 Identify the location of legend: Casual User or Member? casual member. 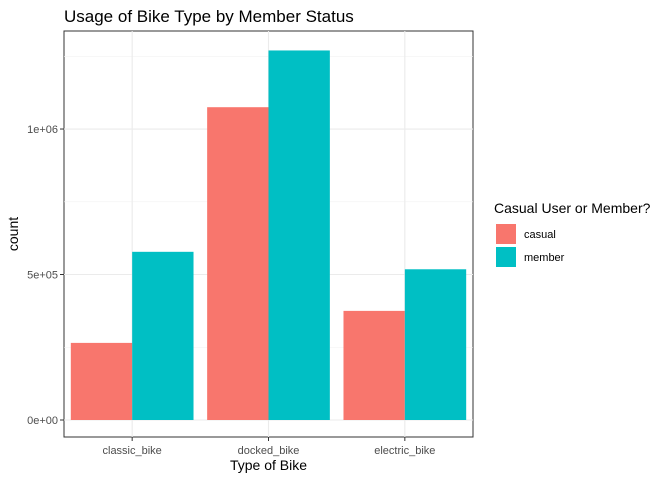
(572, 233).